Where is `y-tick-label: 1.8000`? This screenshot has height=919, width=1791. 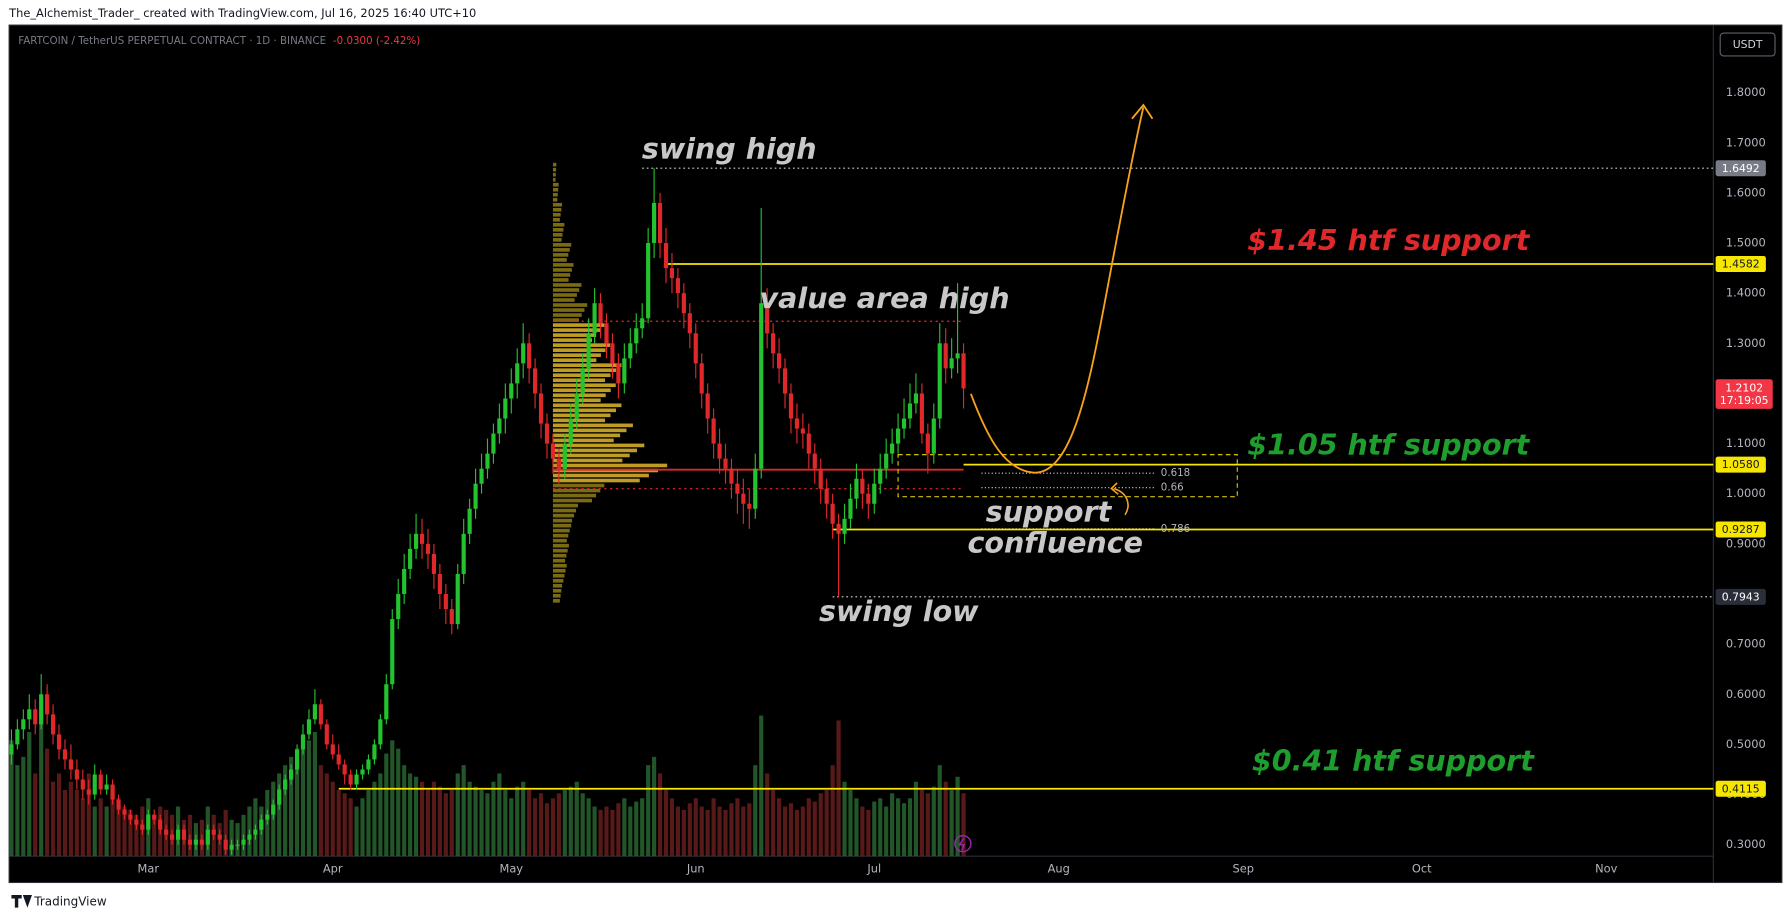 y-tick-label: 1.8000 is located at coordinates (1746, 92).